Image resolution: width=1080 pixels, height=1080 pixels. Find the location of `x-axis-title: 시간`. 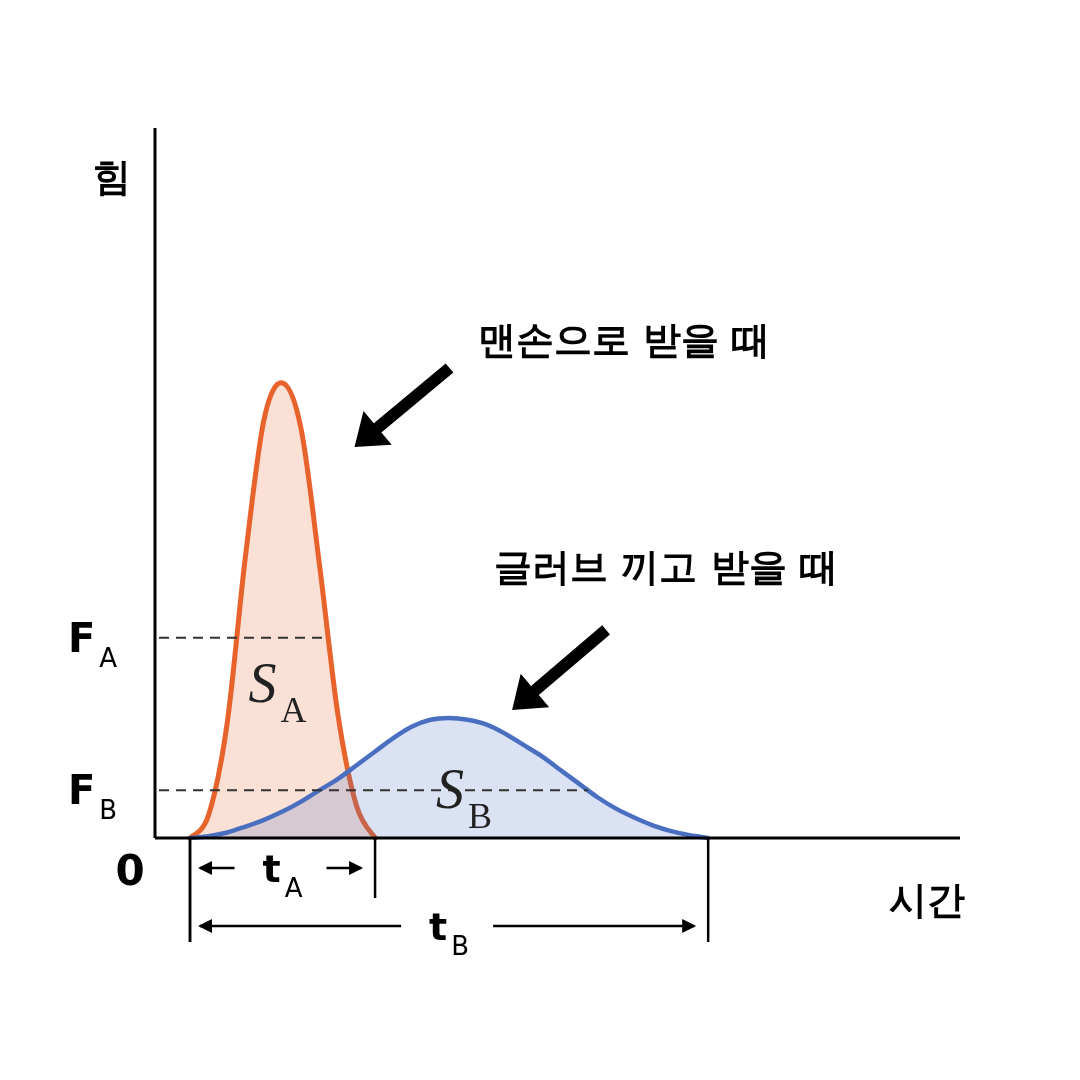

x-axis-title: 시간 is located at coordinates (927, 900).